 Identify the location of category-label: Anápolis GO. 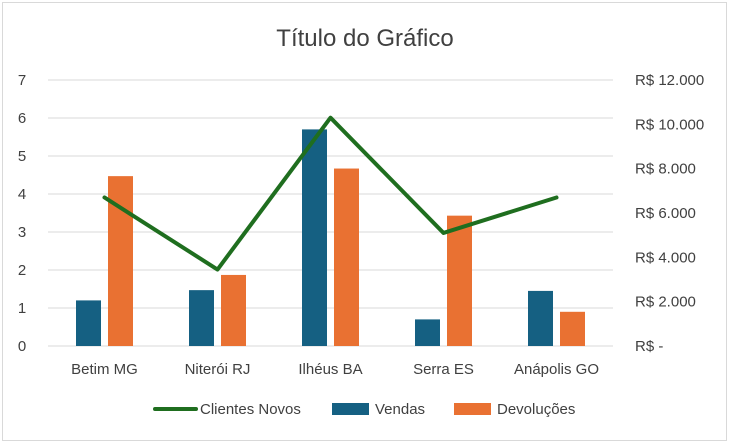
(556, 369).